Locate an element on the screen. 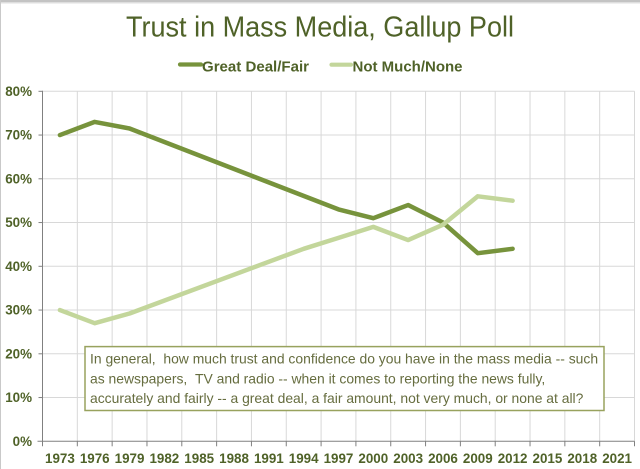 The image size is (640, 469). svg-text: 2018 is located at coordinates (582, 458).